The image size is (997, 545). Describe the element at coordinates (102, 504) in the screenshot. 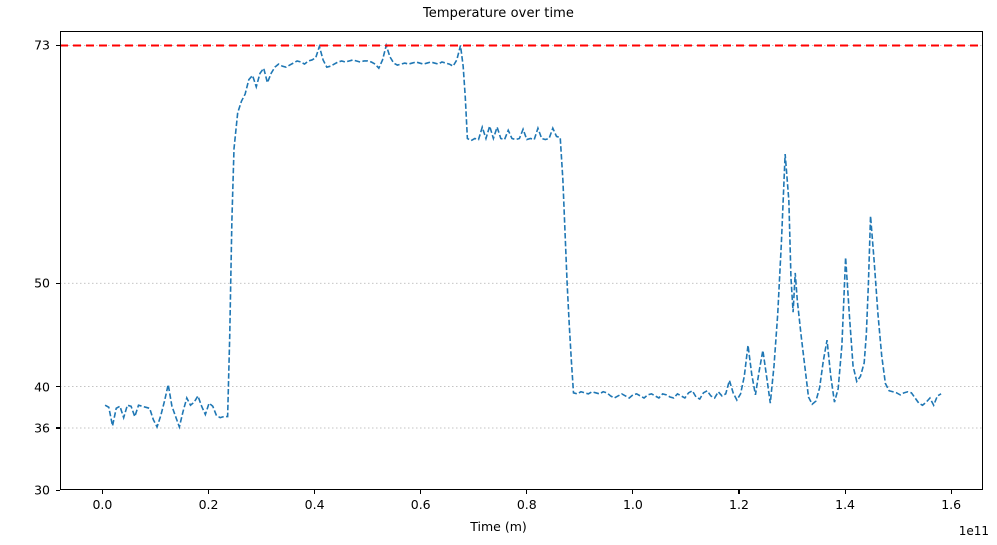

I see `x-tick-label: 0.0` at that location.